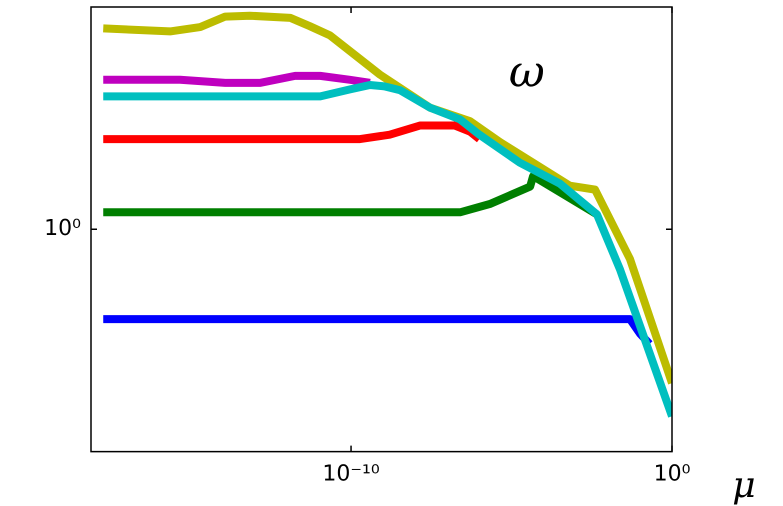 The height and width of the screenshot is (506, 783). I want to click on x-axis-title: μ, so click(744, 485).